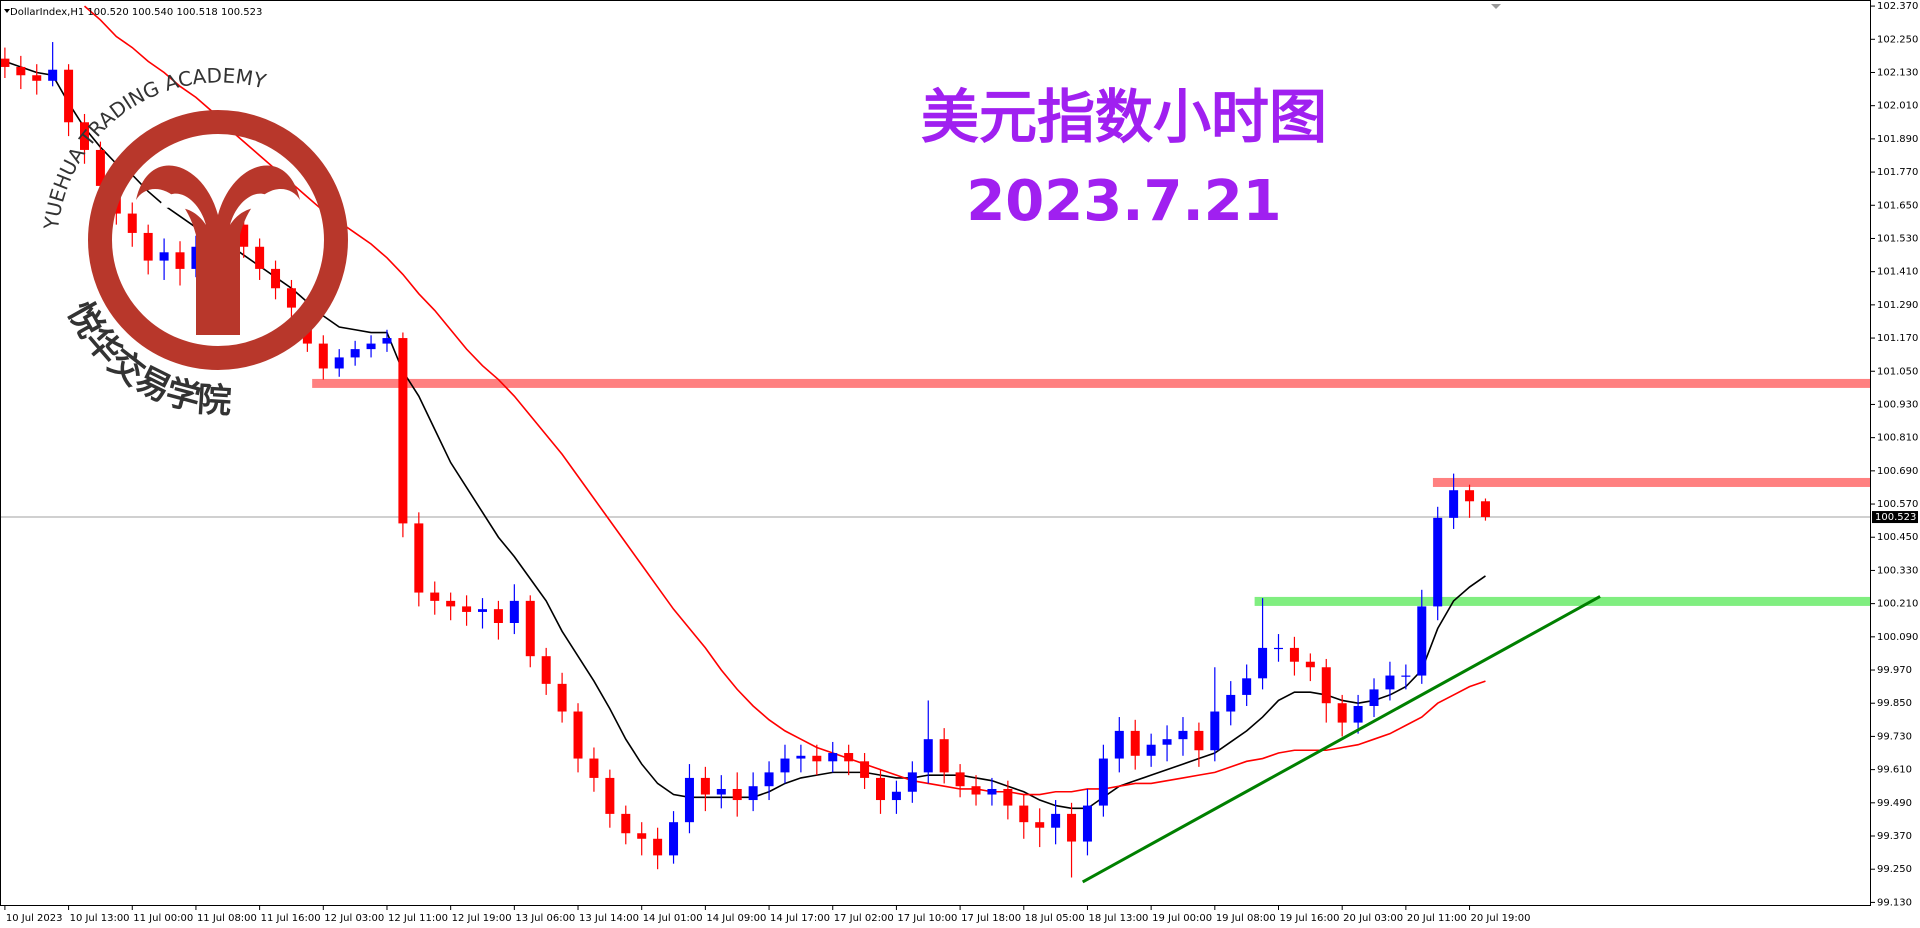 Image resolution: width=1920 pixels, height=928 pixels. What do you see at coordinates (1897, 438) in the screenshot?
I see `y-tick-label: 100.810` at bounding box center [1897, 438].